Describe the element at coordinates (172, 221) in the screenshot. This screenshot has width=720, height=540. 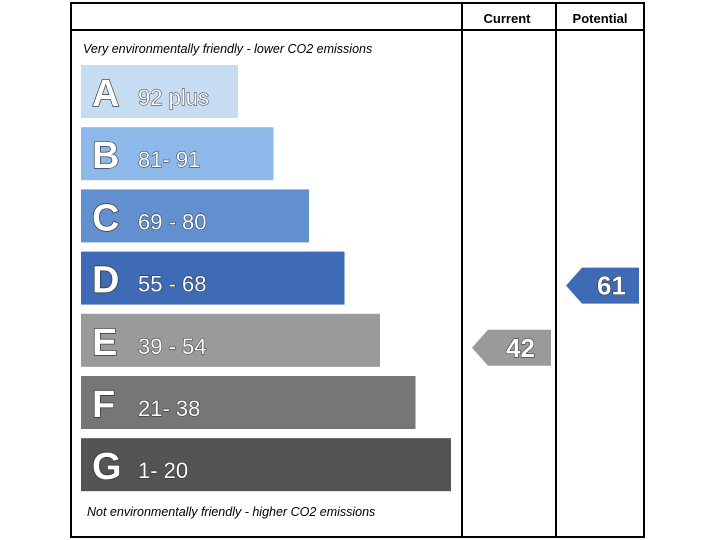
I see `band-range-c: 69 - 80` at that location.